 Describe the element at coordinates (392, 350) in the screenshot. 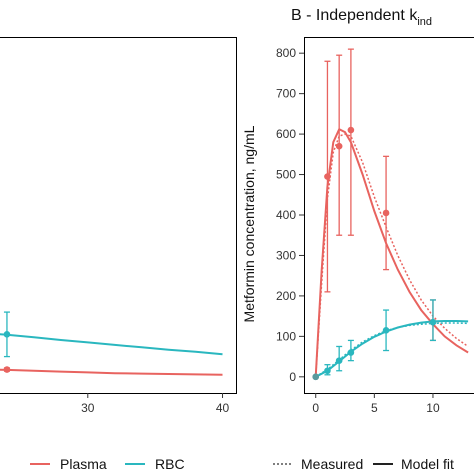

I see `rbc-measured-line` at that location.